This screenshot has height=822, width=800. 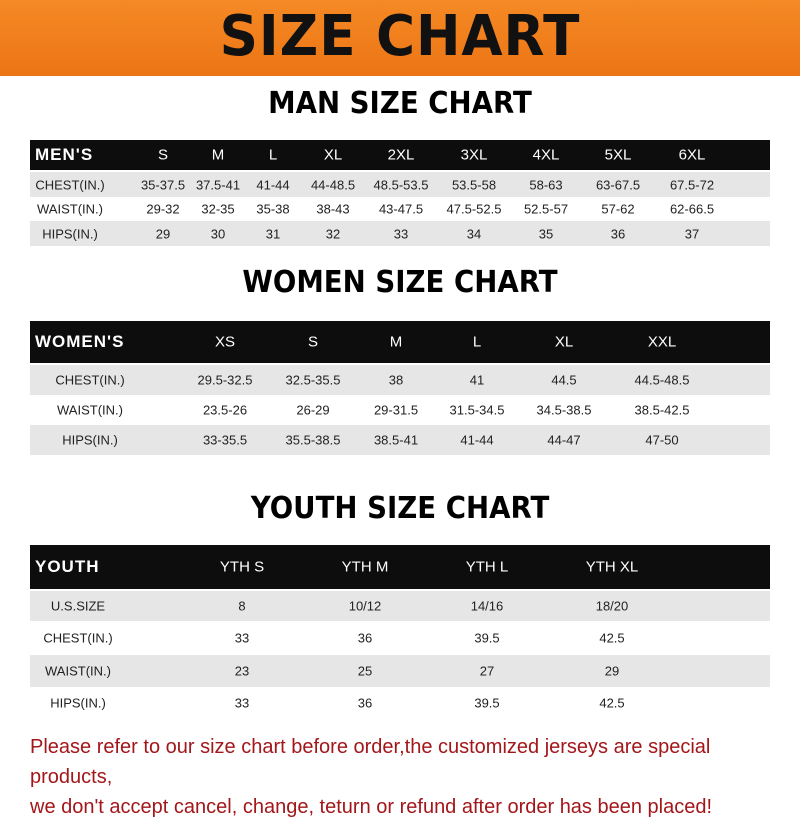 What do you see at coordinates (612, 567) in the screenshot?
I see `size-column-header: YTH XL` at bounding box center [612, 567].